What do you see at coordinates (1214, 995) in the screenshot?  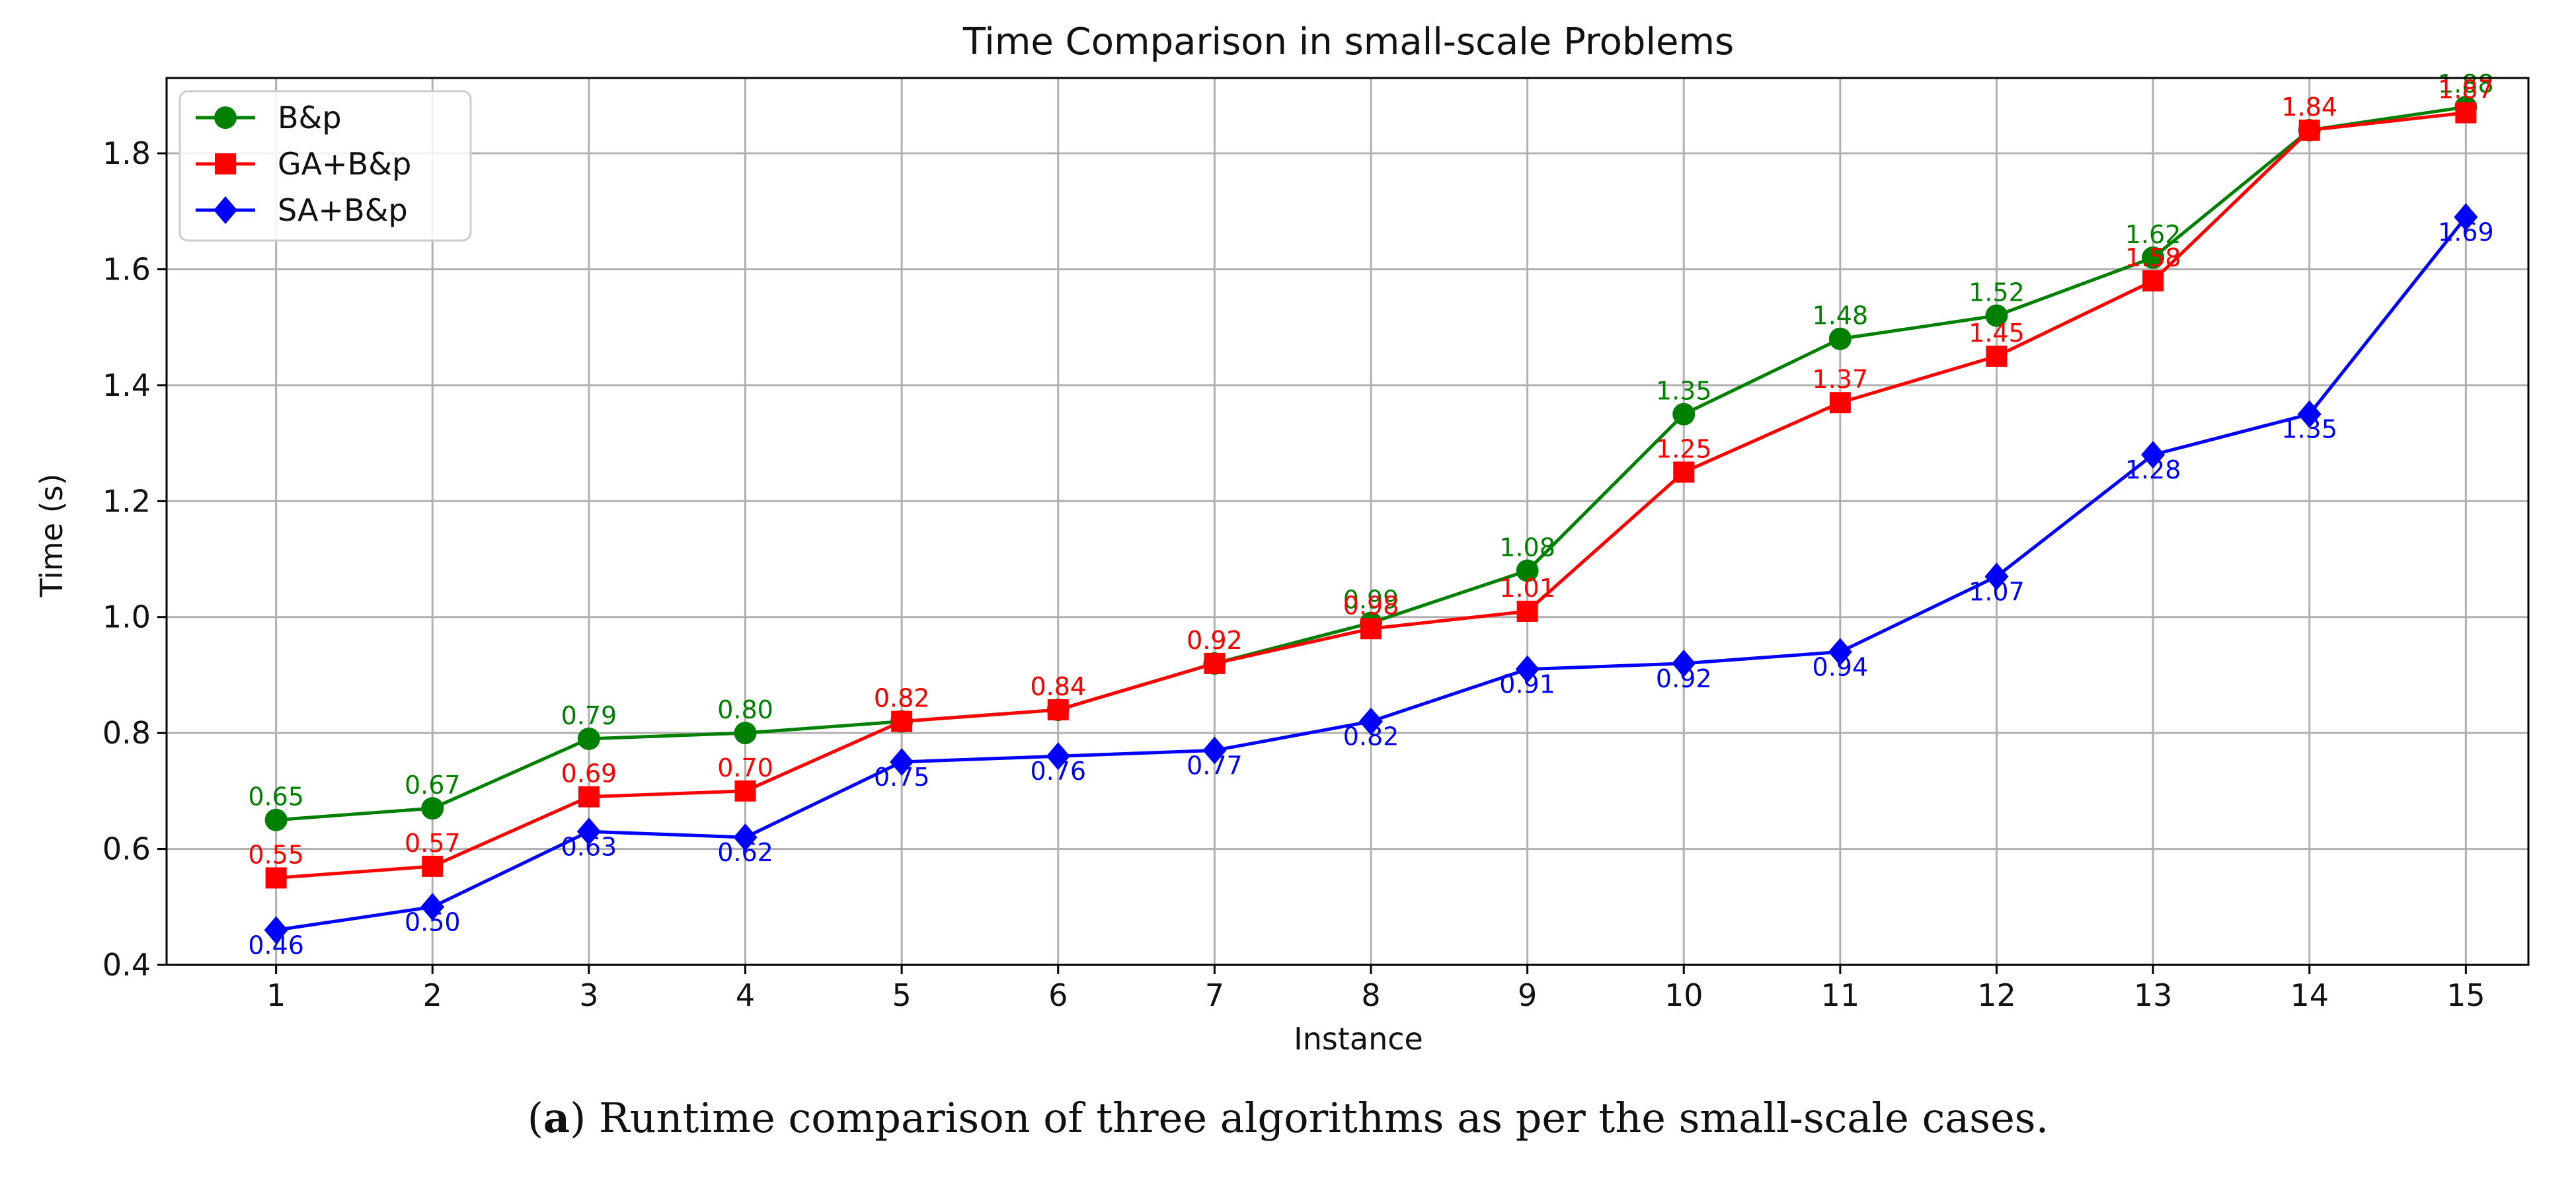 I see `x-tick-label: 7` at bounding box center [1214, 995].